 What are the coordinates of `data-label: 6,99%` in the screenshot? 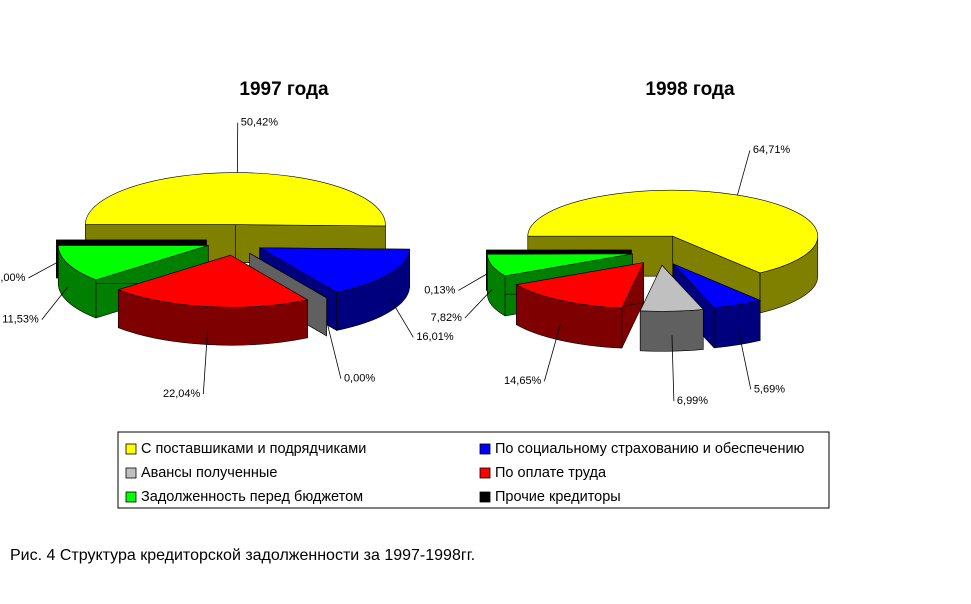 It's located at (692, 401).